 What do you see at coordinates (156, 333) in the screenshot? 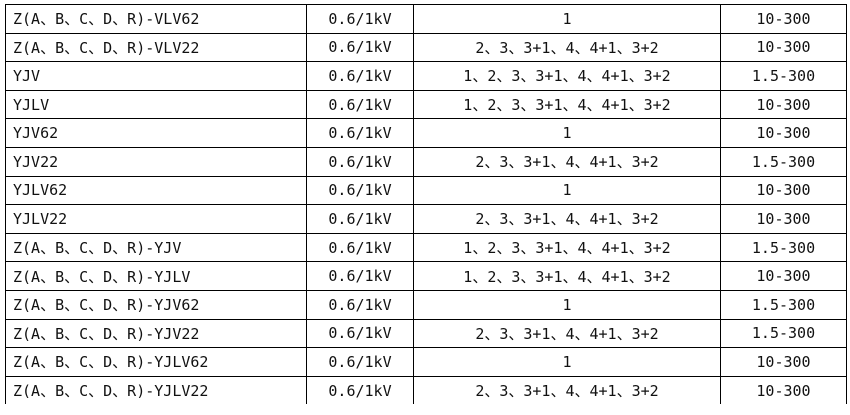
I see `cable-model-cell: Z(A、B、C、D、R)-YJV22` at bounding box center [156, 333].